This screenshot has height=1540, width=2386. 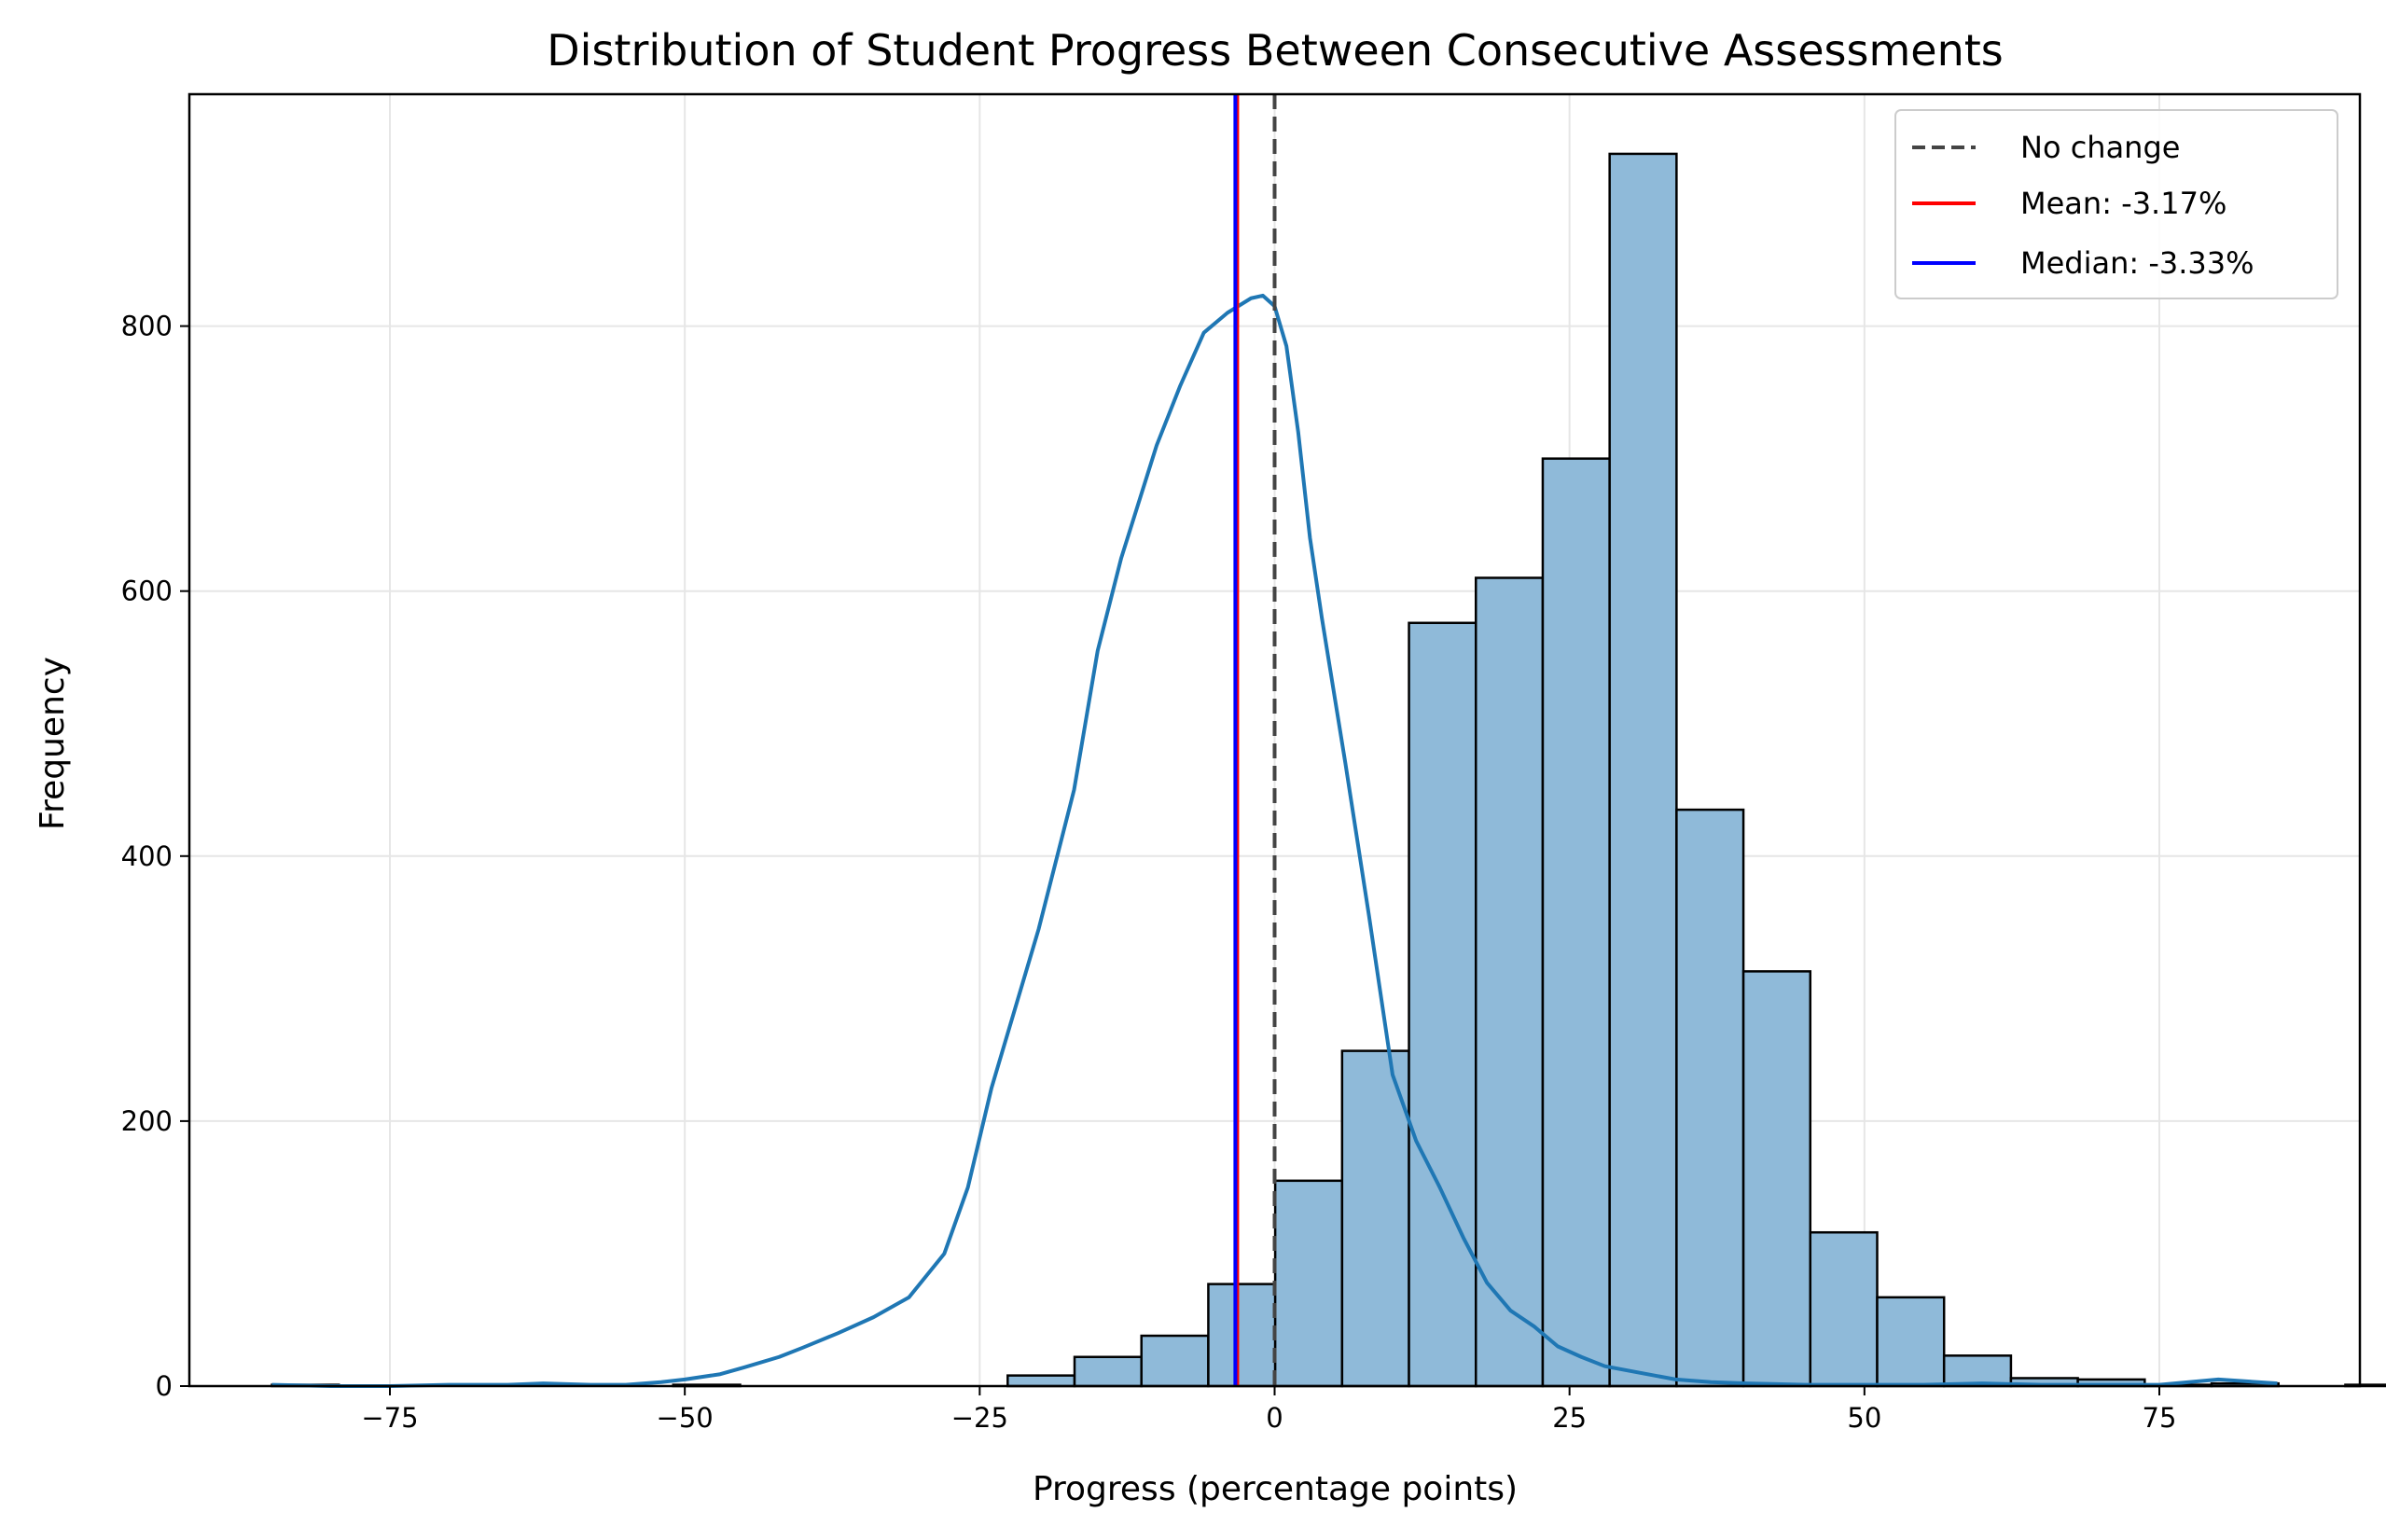 What do you see at coordinates (164, 1386) in the screenshot?
I see `y-tick-label: 0` at bounding box center [164, 1386].